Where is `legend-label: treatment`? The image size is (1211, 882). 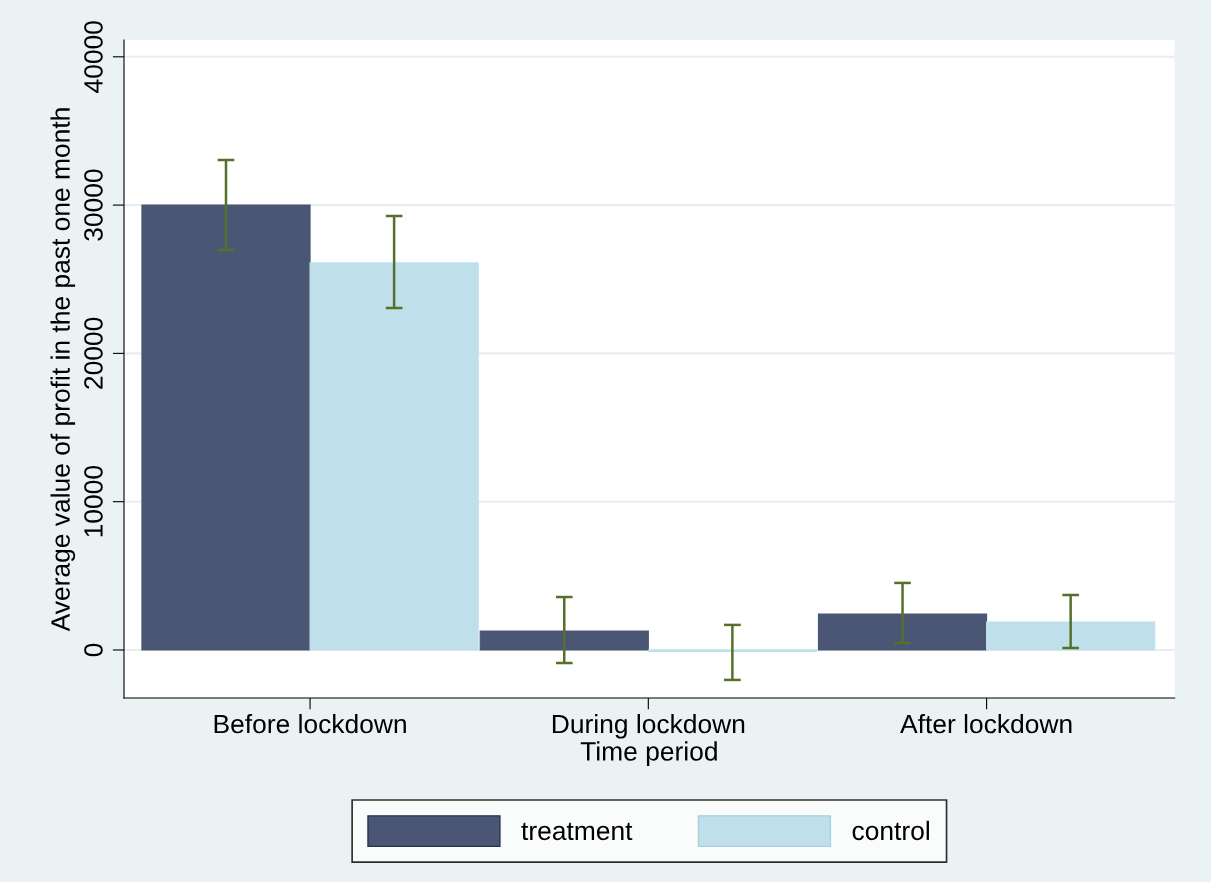 legend-label: treatment is located at coordinates (577, 831).